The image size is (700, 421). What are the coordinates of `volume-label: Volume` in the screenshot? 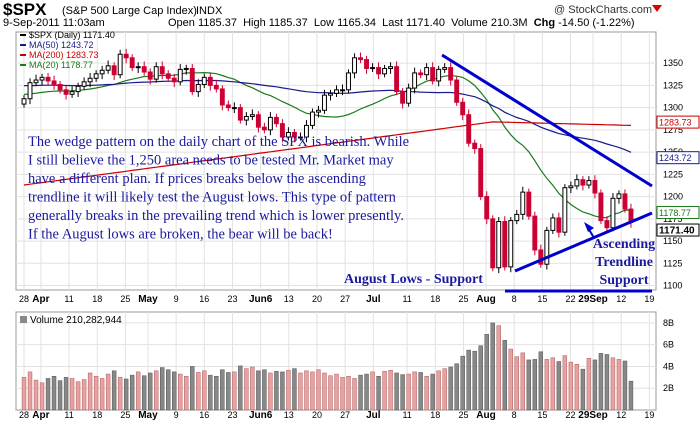 It's located at (469, 23).